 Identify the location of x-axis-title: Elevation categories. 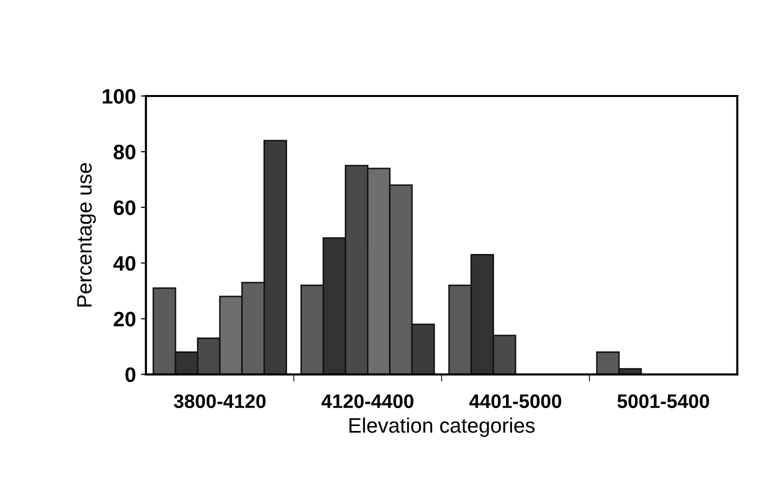
(442, 427).